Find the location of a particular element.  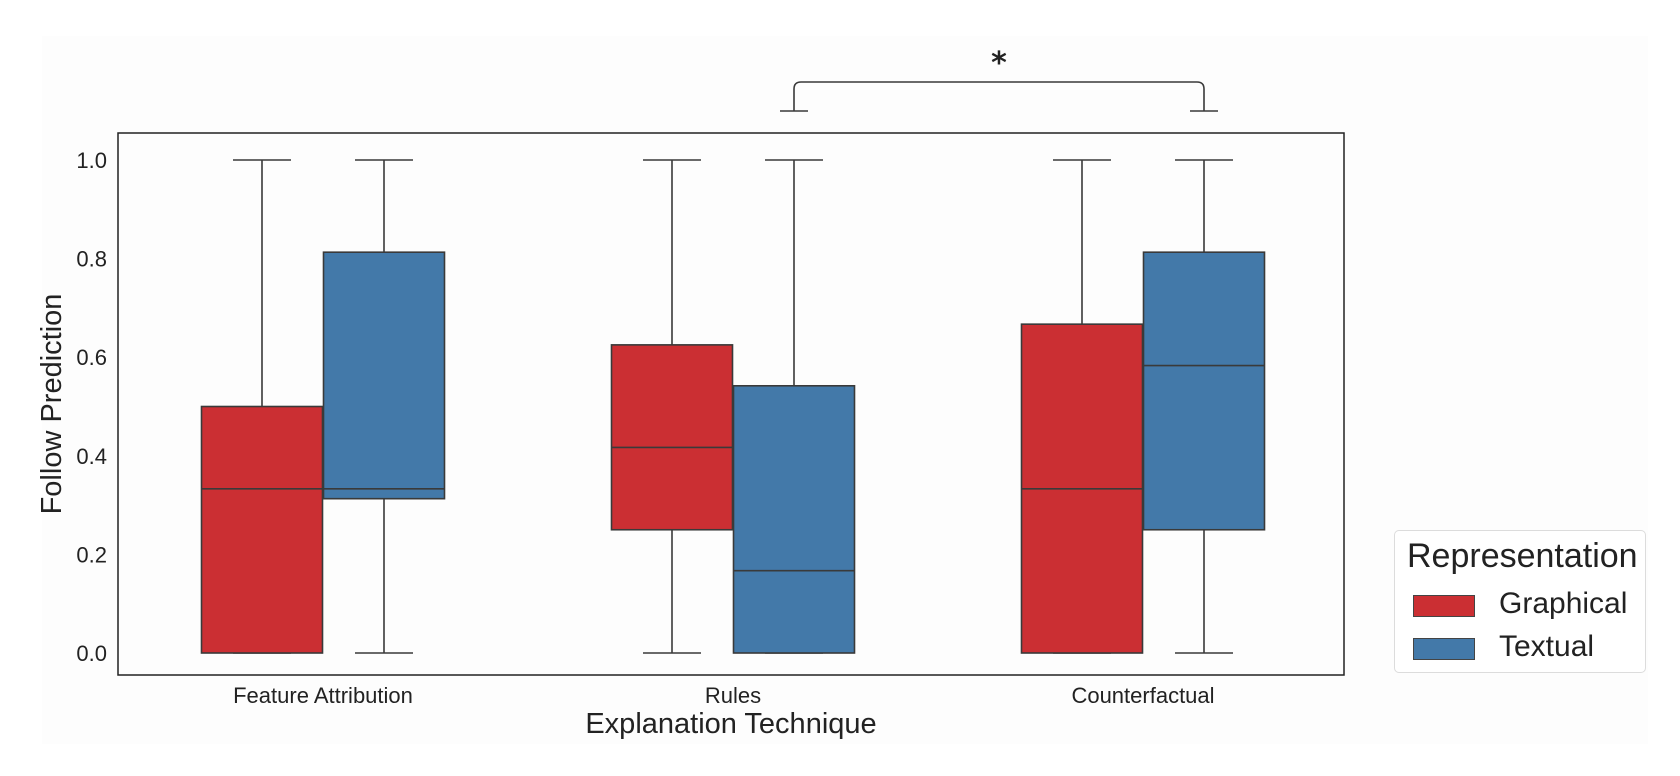

legend-swatch-graphical is located at coordinates (1444, 606).